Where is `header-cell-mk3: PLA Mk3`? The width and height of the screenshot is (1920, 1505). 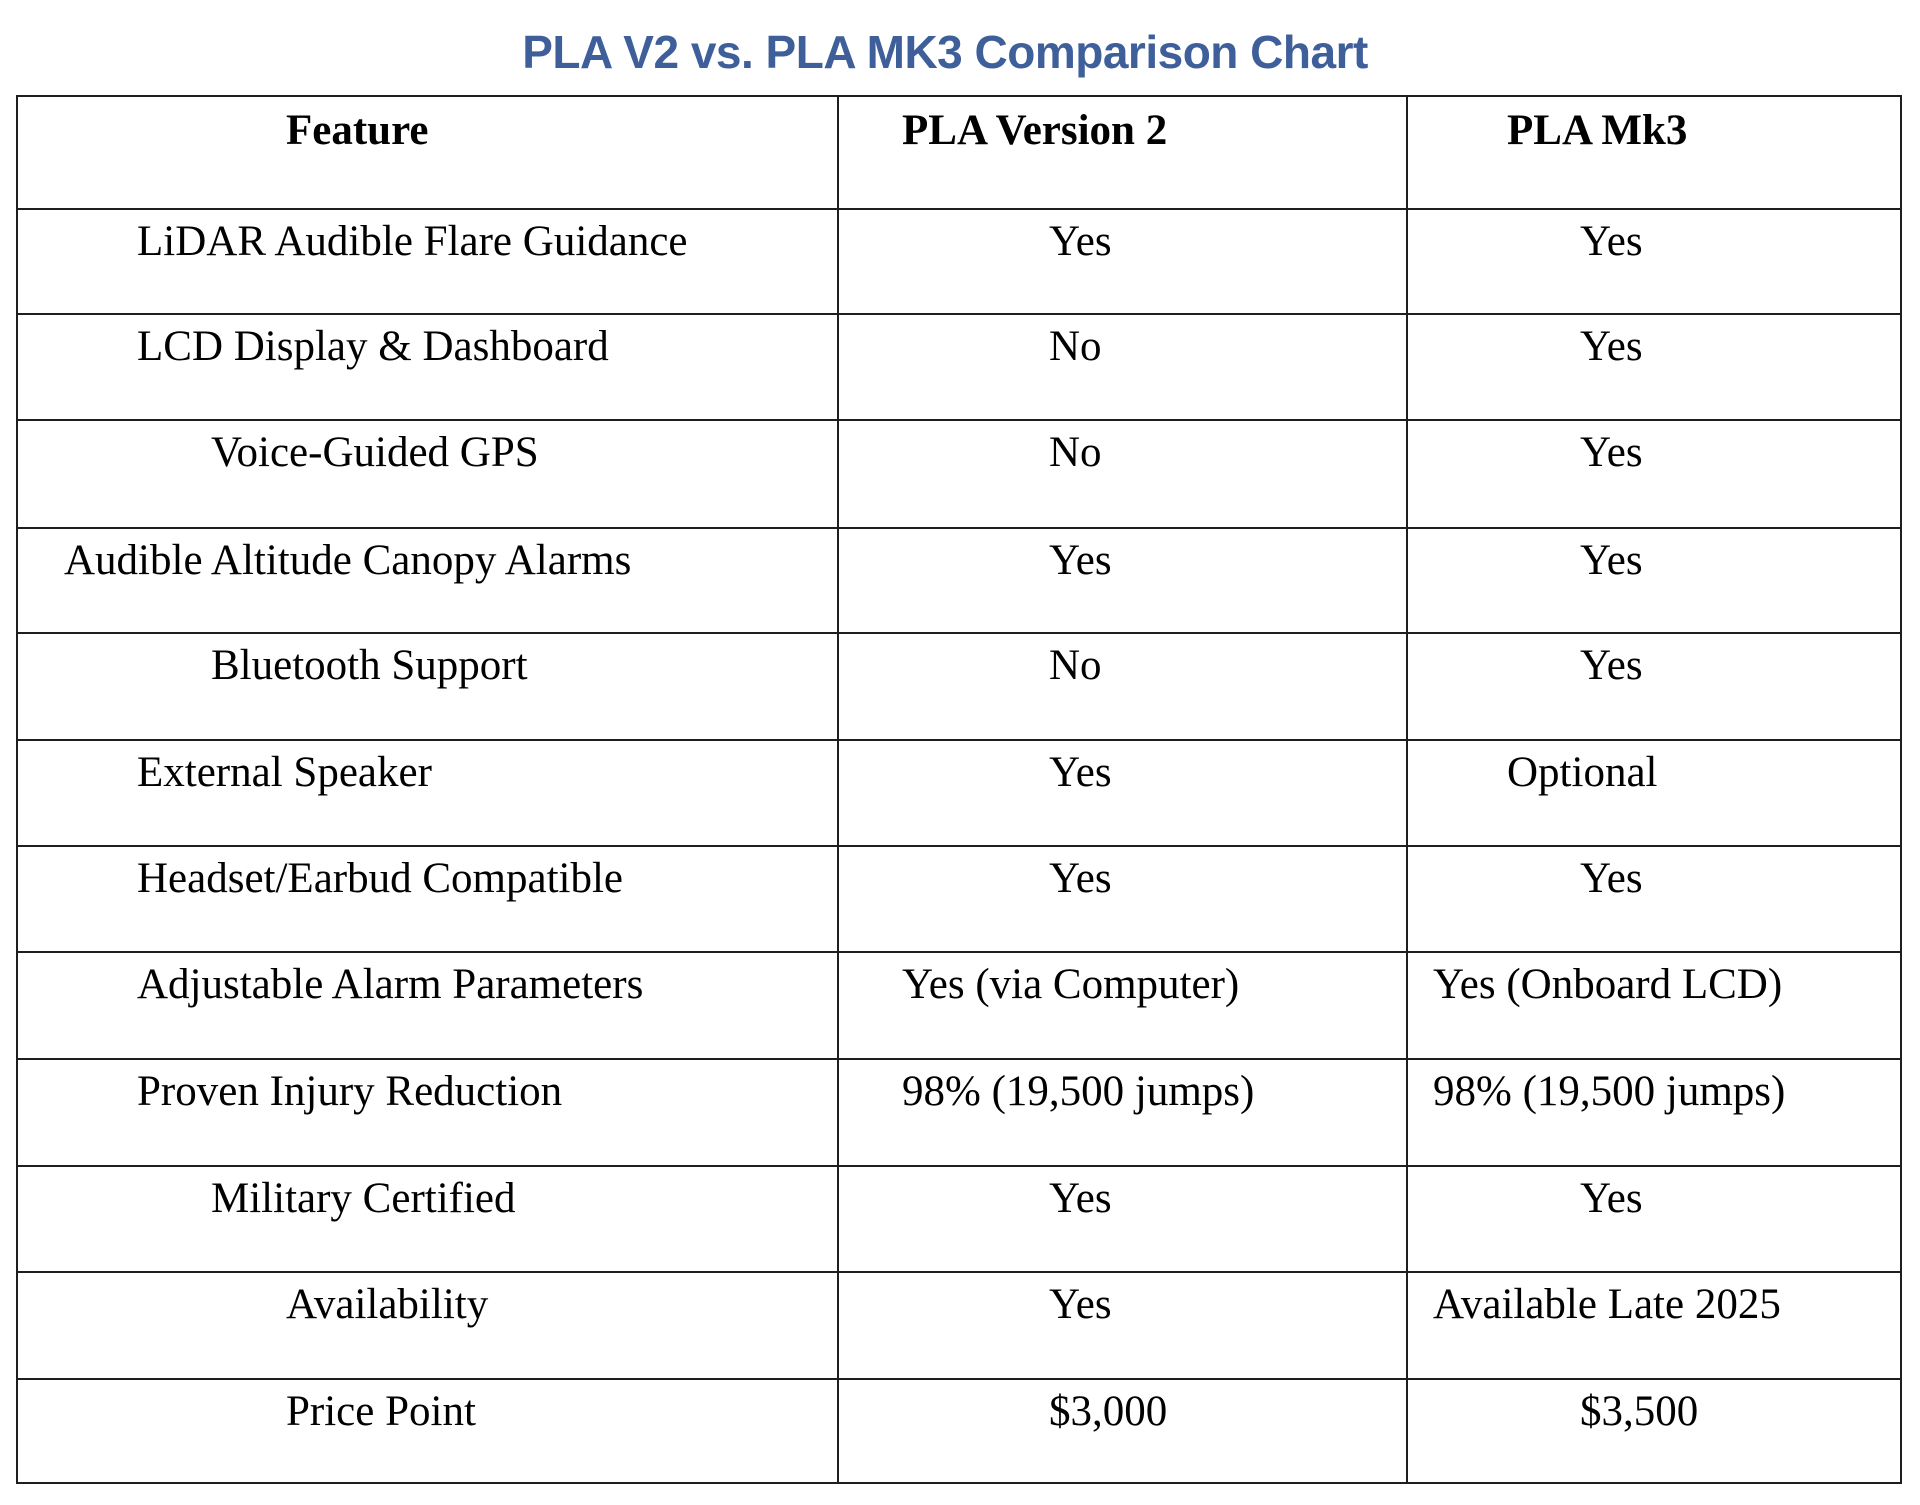 header-cell-mk3: PLA Mk3 is located at coordinates (1654, 152).